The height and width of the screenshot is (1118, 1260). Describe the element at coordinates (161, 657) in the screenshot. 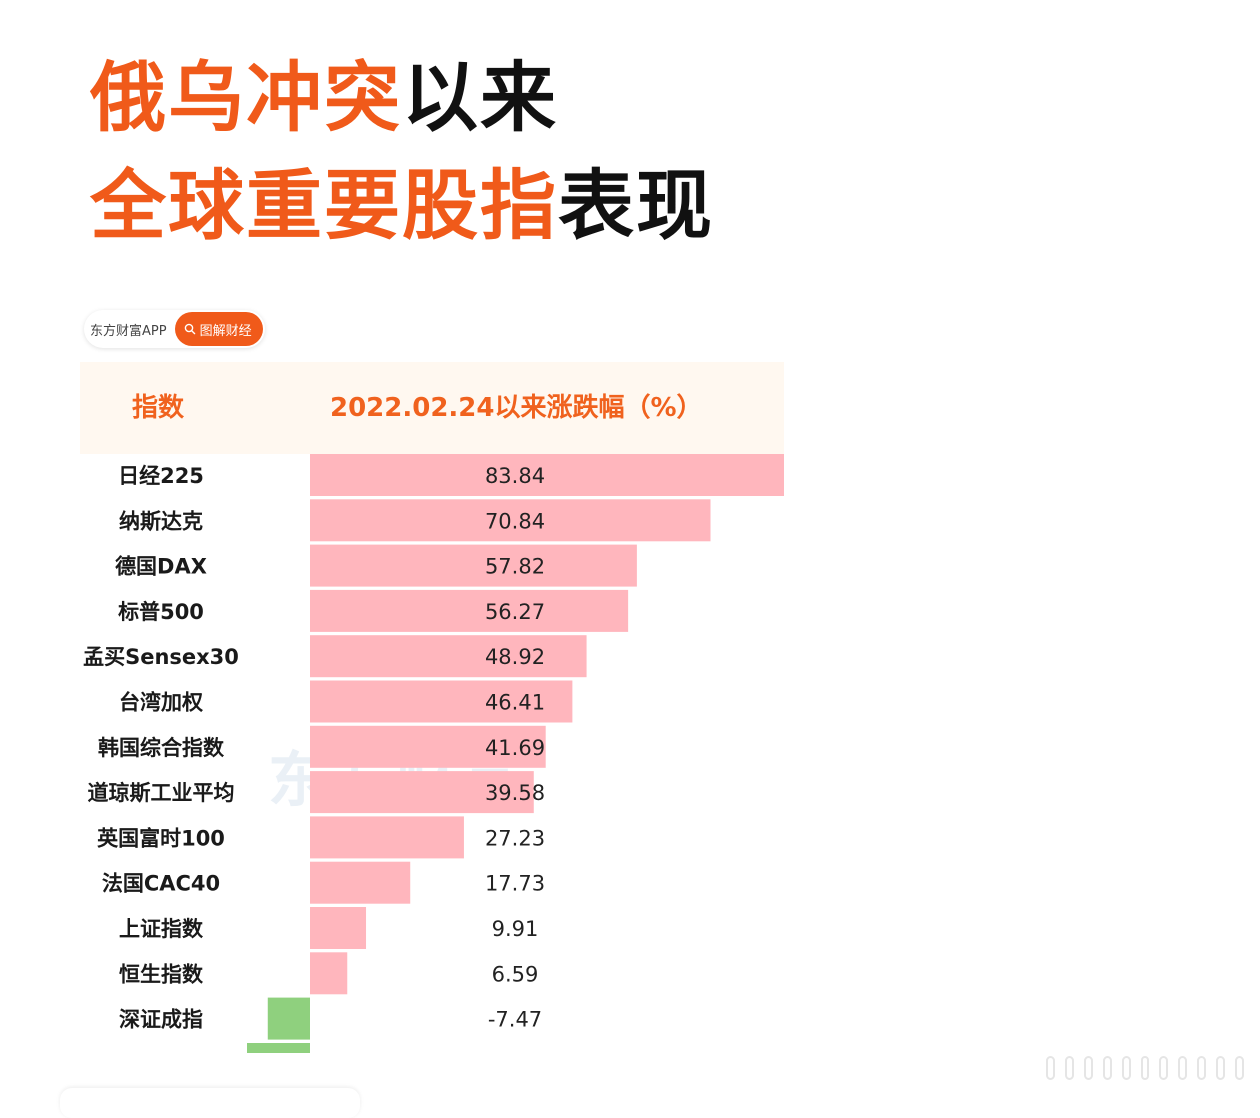

I see `category-label-4: 孟买Sensex30` at that location.